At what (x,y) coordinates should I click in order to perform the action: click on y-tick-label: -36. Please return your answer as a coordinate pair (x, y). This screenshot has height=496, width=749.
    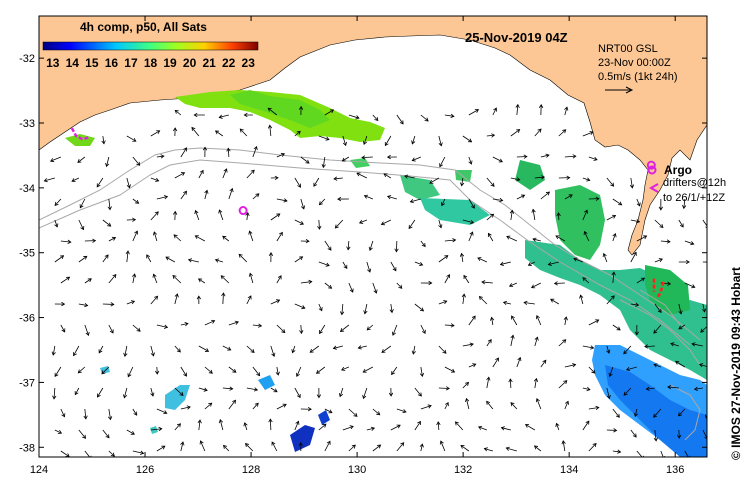
    Looking at the image, I should click on (27, 319).